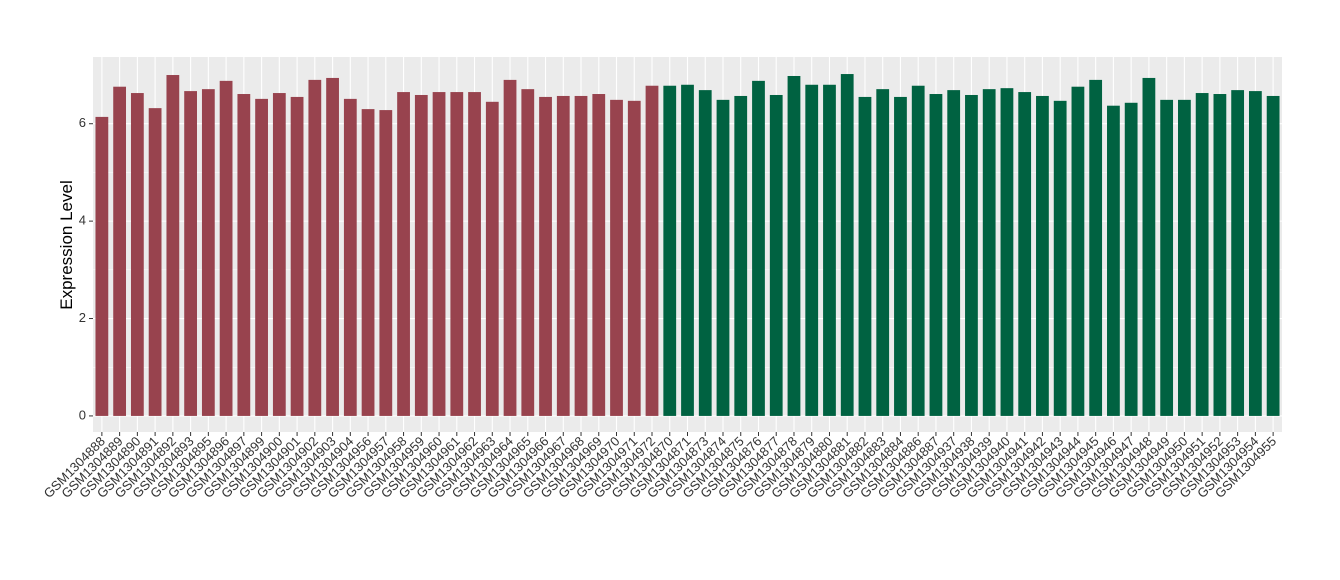  I want to click on y-tick-label: 2, so click(82, 317).